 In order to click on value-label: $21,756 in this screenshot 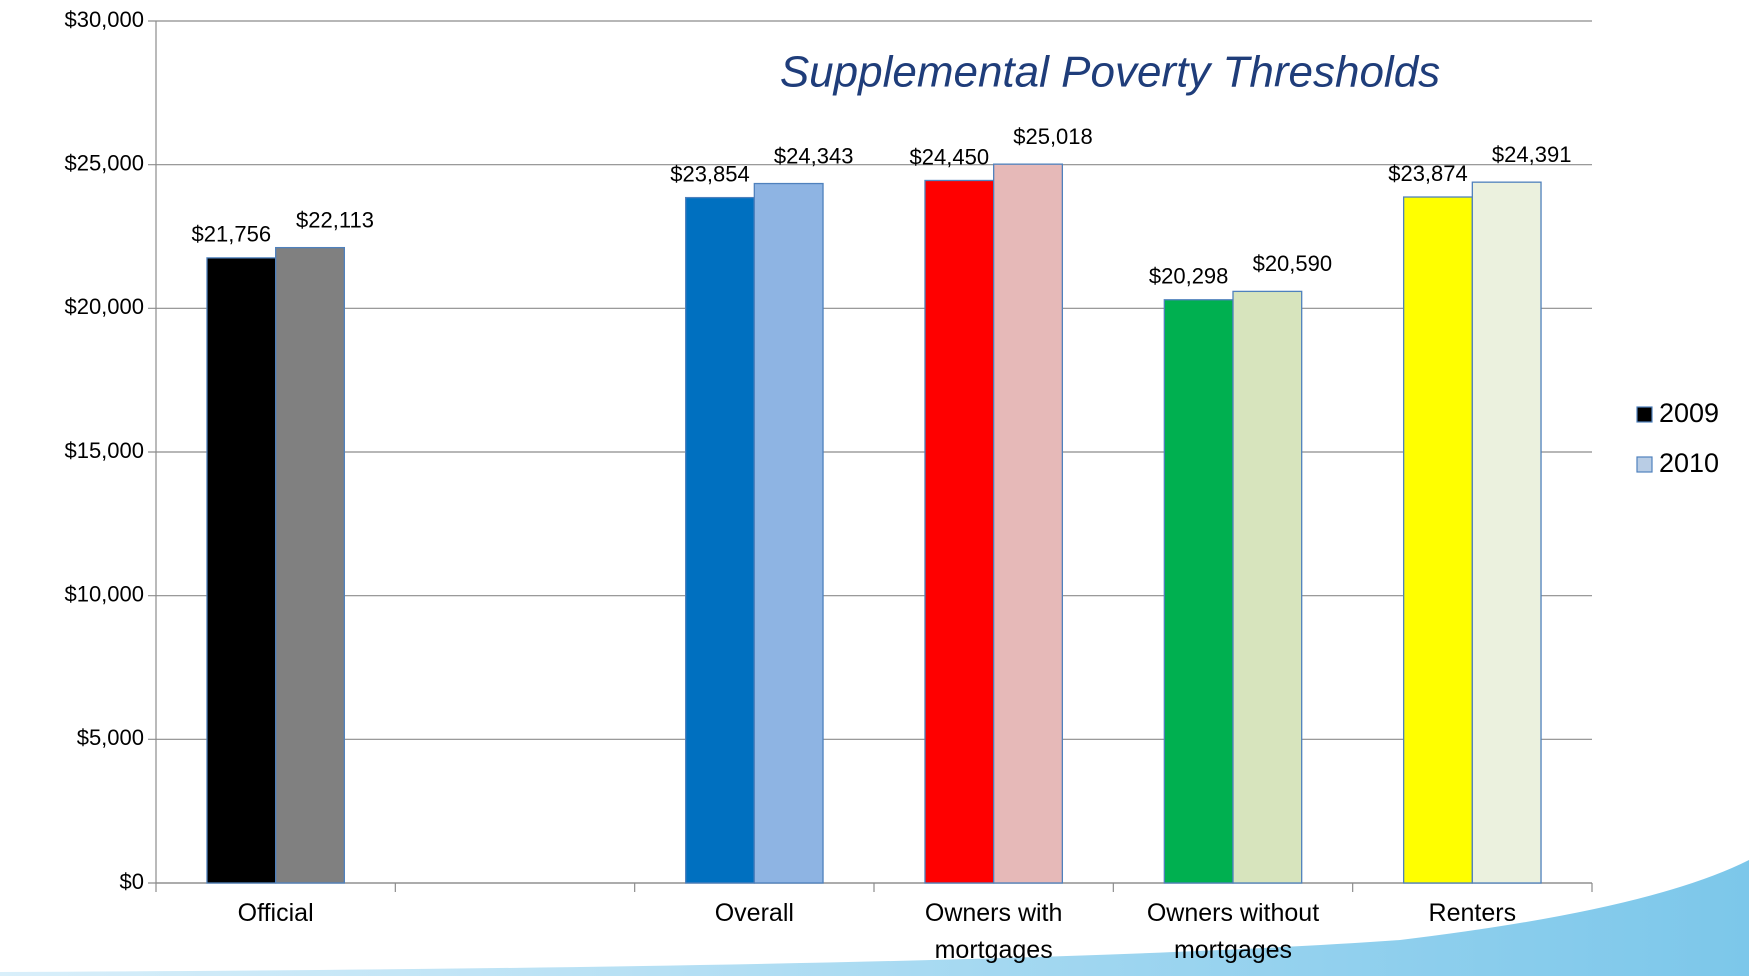, I will do `click(232, 234)`.